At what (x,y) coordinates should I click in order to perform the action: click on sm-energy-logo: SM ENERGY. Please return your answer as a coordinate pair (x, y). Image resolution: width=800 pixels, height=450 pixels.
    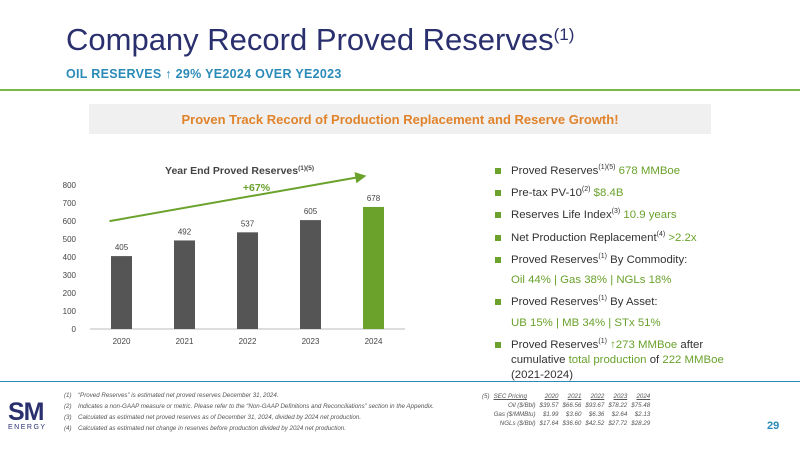
    Looking at the image, I should click on (28, 415).